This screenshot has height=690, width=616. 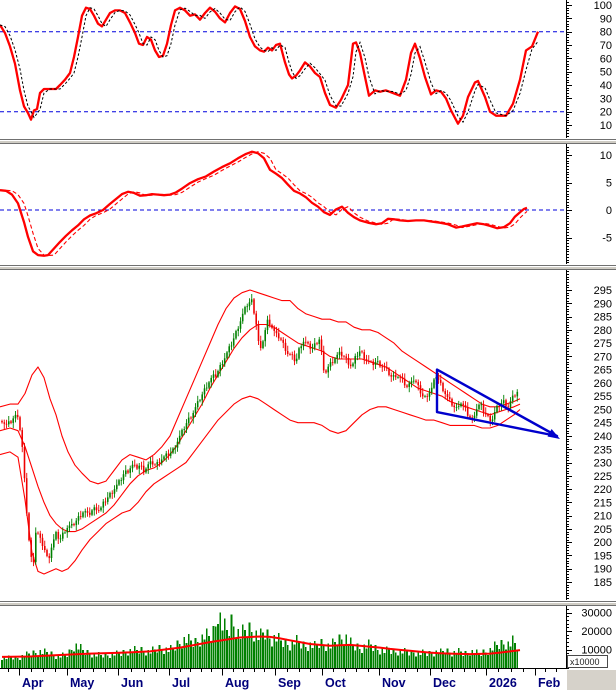 I want to click on axis-tick-label: 285, so click(x=603, y=318).